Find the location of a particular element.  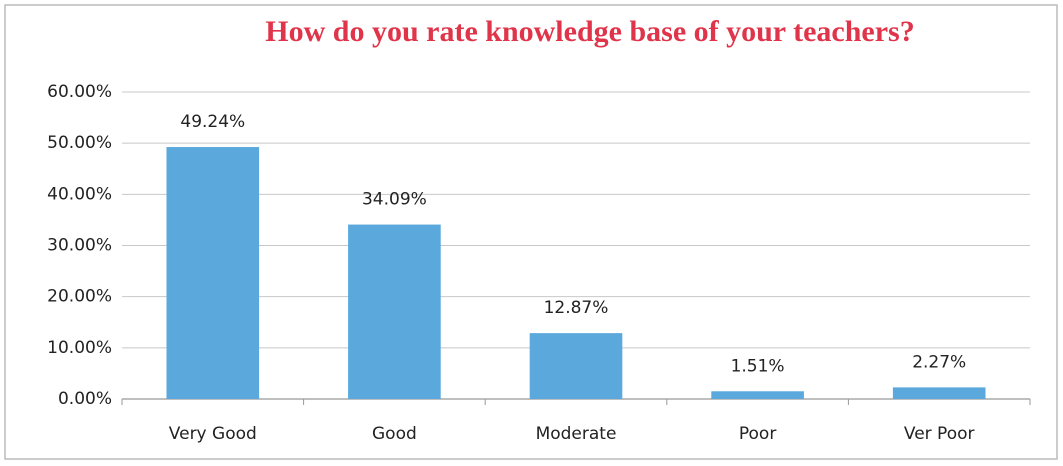

data-label: 1.51% is located at coordinates (758, 366).